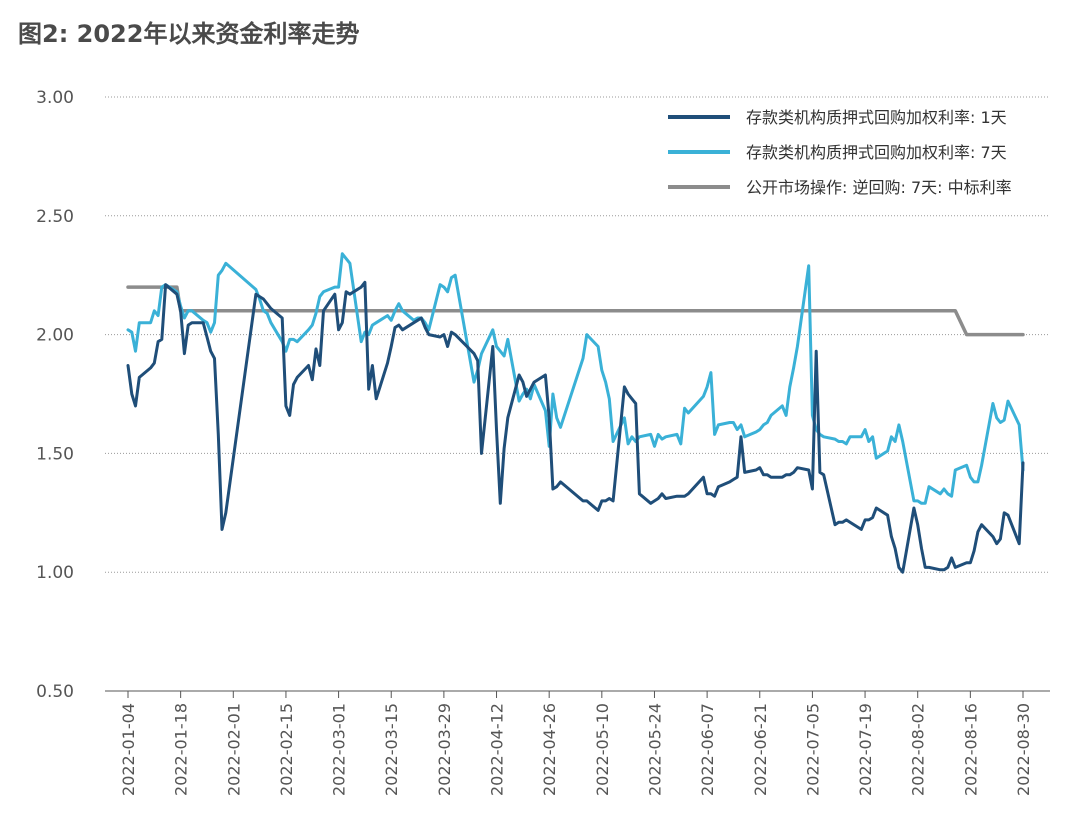 The image size is (1080, 831). I want to click on x-tick-label: 2022-07-19, so click(865, 749).